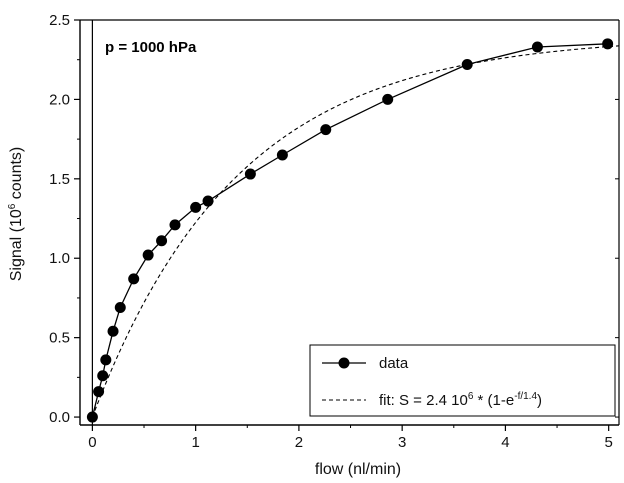  Describe the element at coordinates (394, 363) in the screenshot. I see `legend-data-label: data` at that location.